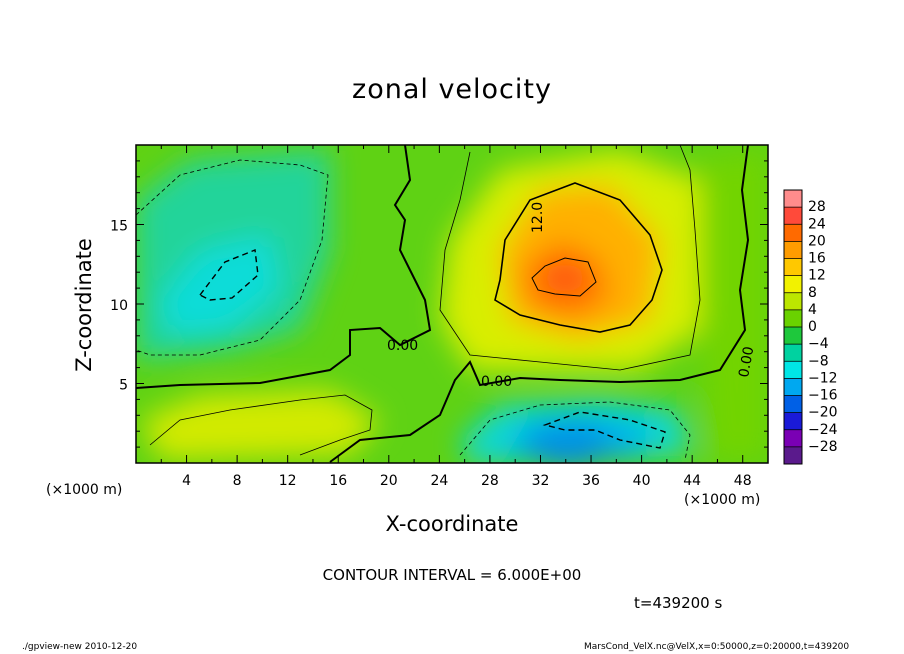  I want to click on x-tick-label: 12, so click(288, 481).